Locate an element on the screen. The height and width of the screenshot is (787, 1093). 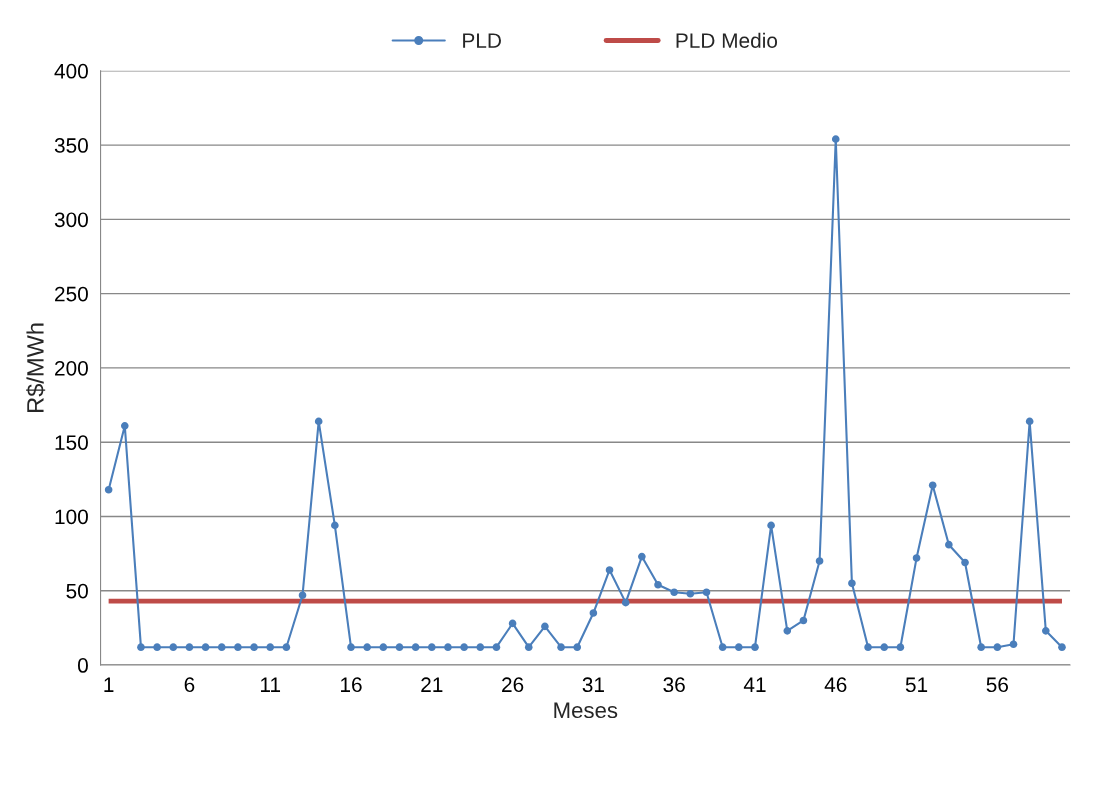
x-tick-label: 16 is located at coordinates (351, 685).